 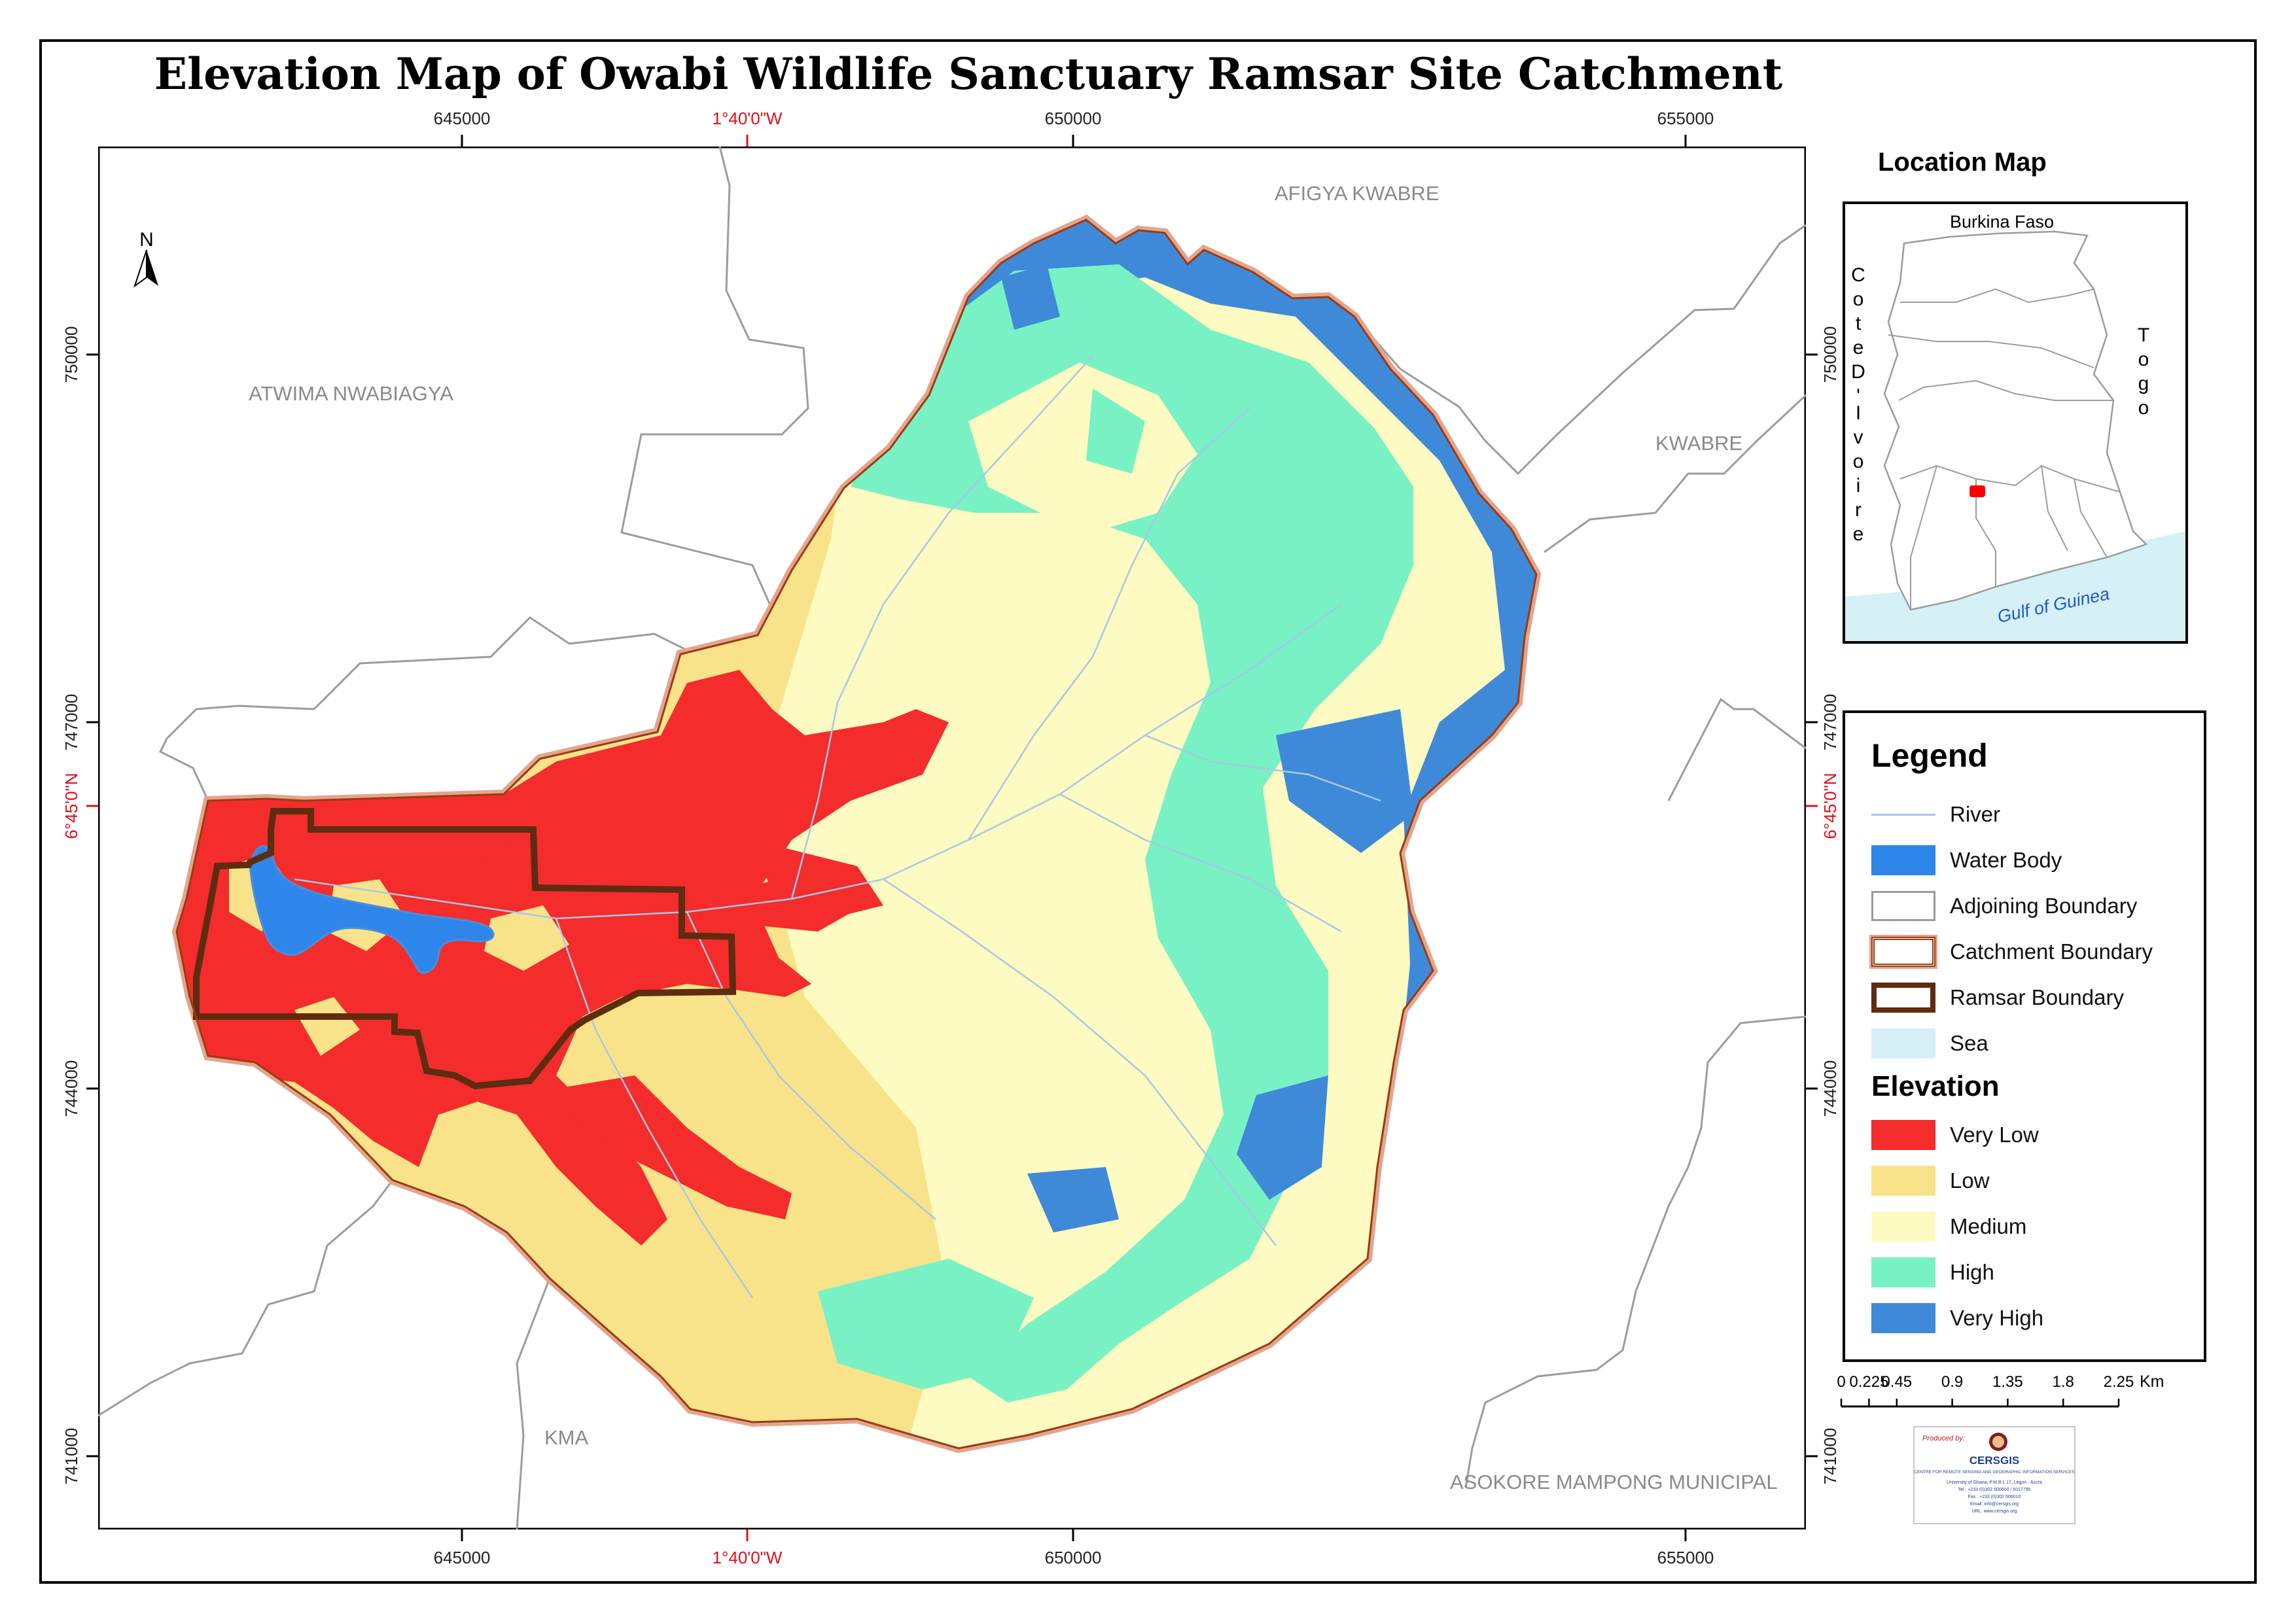 I want to click on legend-item-very-low: Very Low, so click(x=1955, y=1135).